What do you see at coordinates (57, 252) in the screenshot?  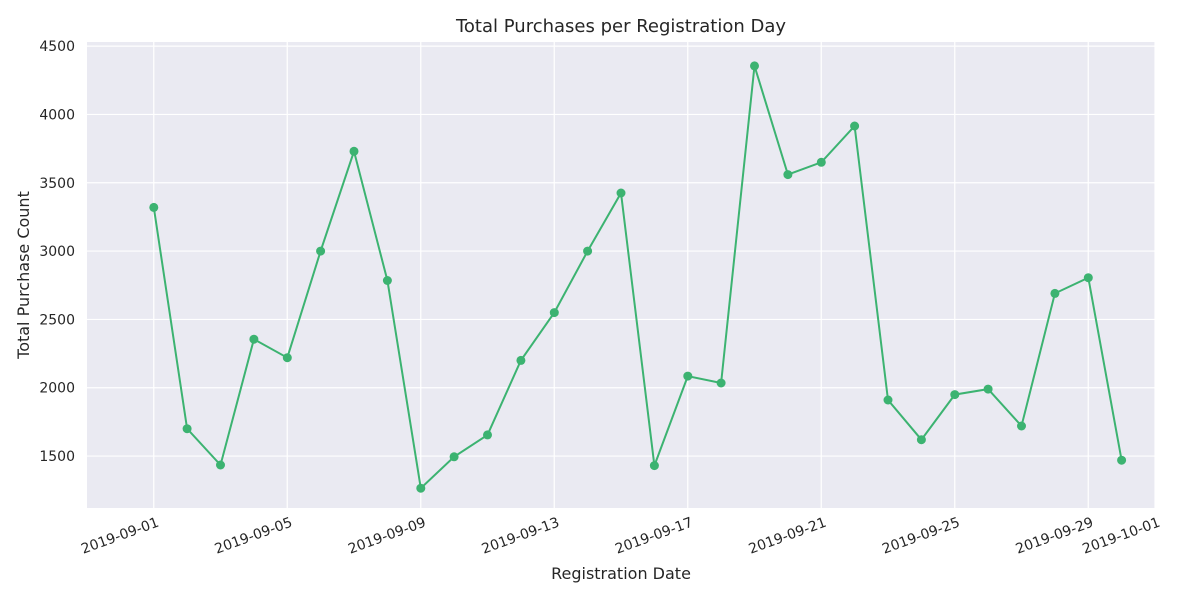 I see `y-tick-label: 3000` at bounding box center [57, 252].